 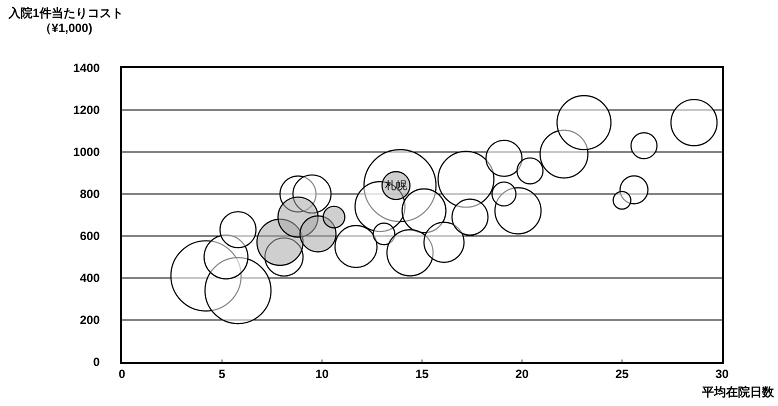 What do you see at coordinates (622, 374) in the screenshot?
I see `x-tick-label: 25` at bounding box center [622, 374].